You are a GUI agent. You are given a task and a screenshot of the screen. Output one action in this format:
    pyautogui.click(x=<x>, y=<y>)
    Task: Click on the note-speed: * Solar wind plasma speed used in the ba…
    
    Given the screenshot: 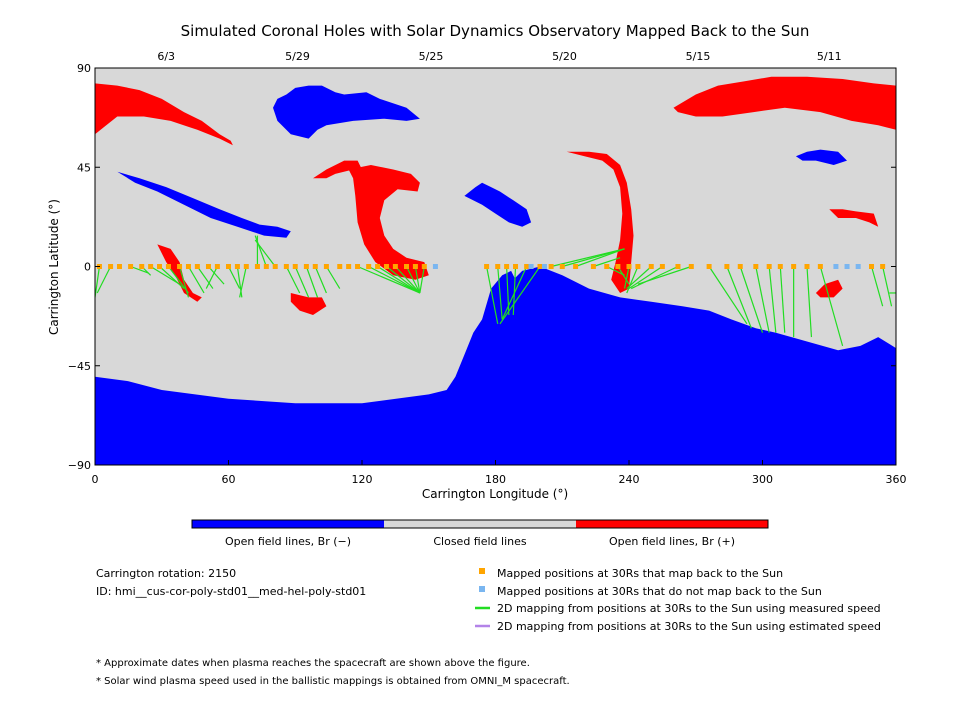 What is the action you would take?
    pyautogui.click(x=333, y=681)
    